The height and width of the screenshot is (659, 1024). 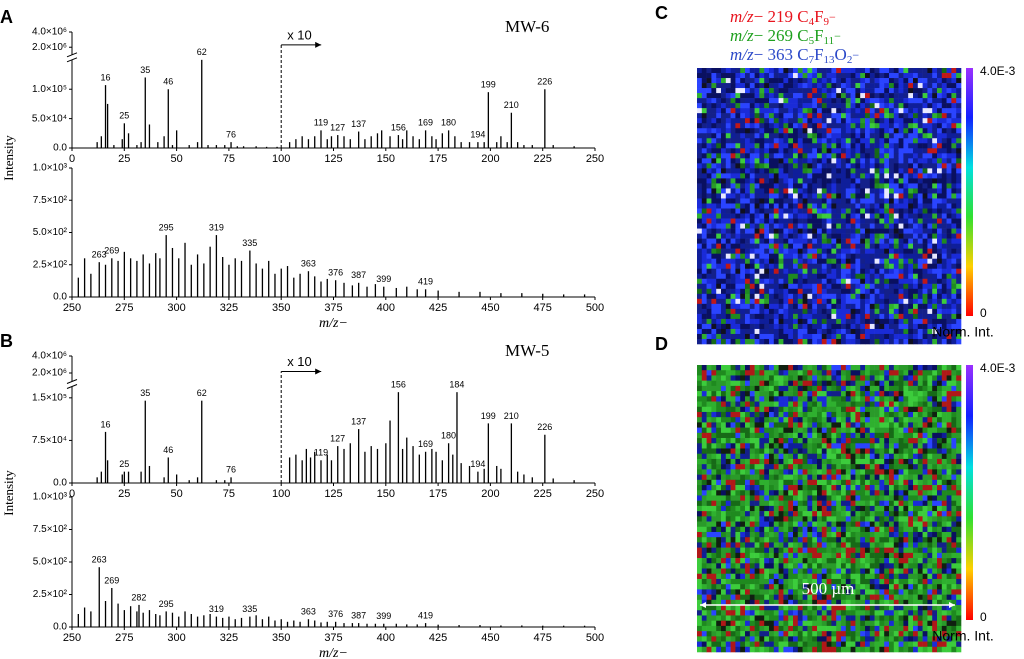 What do you see at coordinates (333, 308) in the screenshot?
I see `x-tick-label: 375` at bounding box center [333, 308].